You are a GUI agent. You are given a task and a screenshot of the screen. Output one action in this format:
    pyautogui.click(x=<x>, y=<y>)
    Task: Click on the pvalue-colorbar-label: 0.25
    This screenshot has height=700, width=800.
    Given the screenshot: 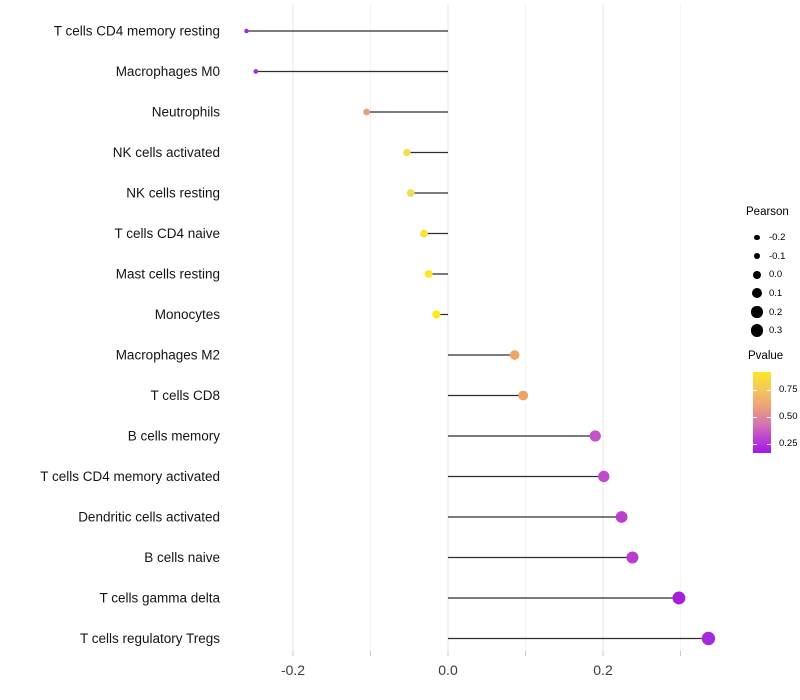 What is the action you would take?
    pyautogui.click(x=788, y=443)
    